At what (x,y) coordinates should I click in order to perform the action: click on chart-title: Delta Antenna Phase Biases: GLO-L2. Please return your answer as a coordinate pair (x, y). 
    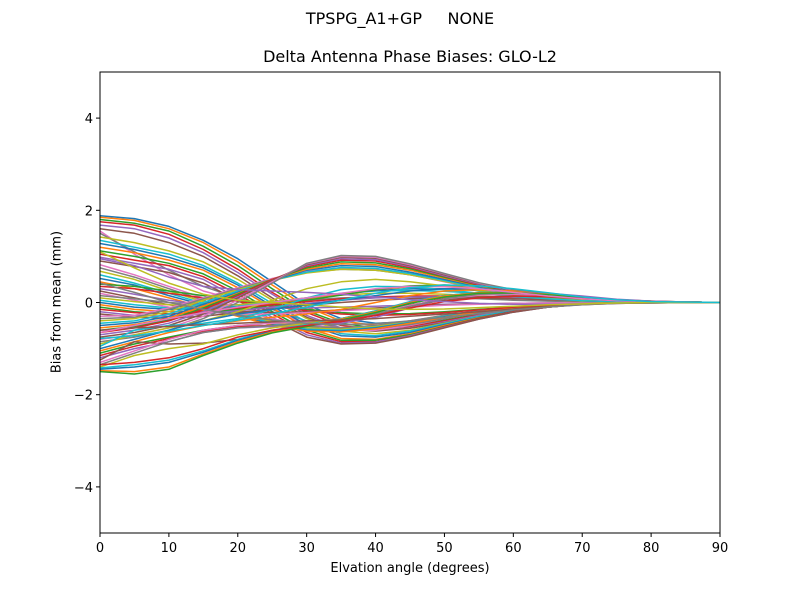
    Looking at the image, I should click on (410, 56).